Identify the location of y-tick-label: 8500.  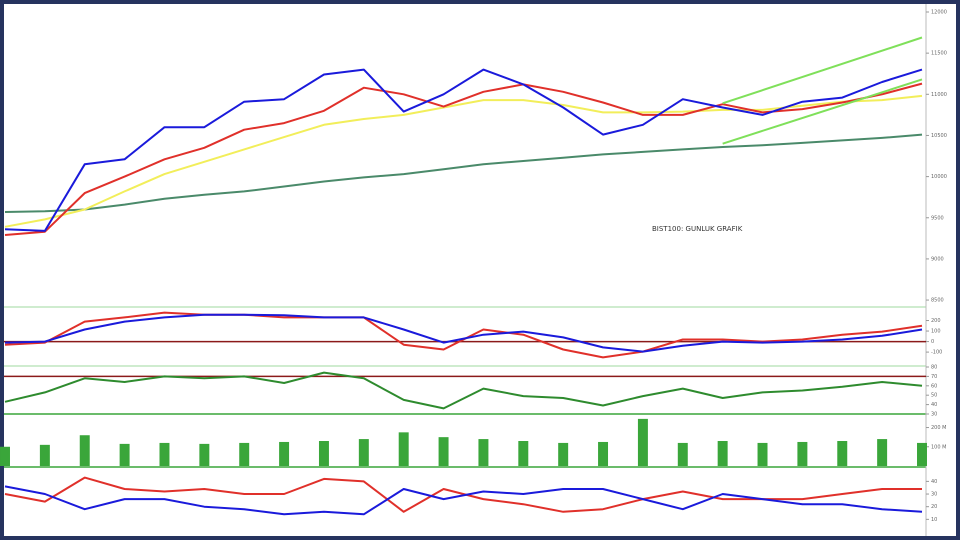
(937, 301).